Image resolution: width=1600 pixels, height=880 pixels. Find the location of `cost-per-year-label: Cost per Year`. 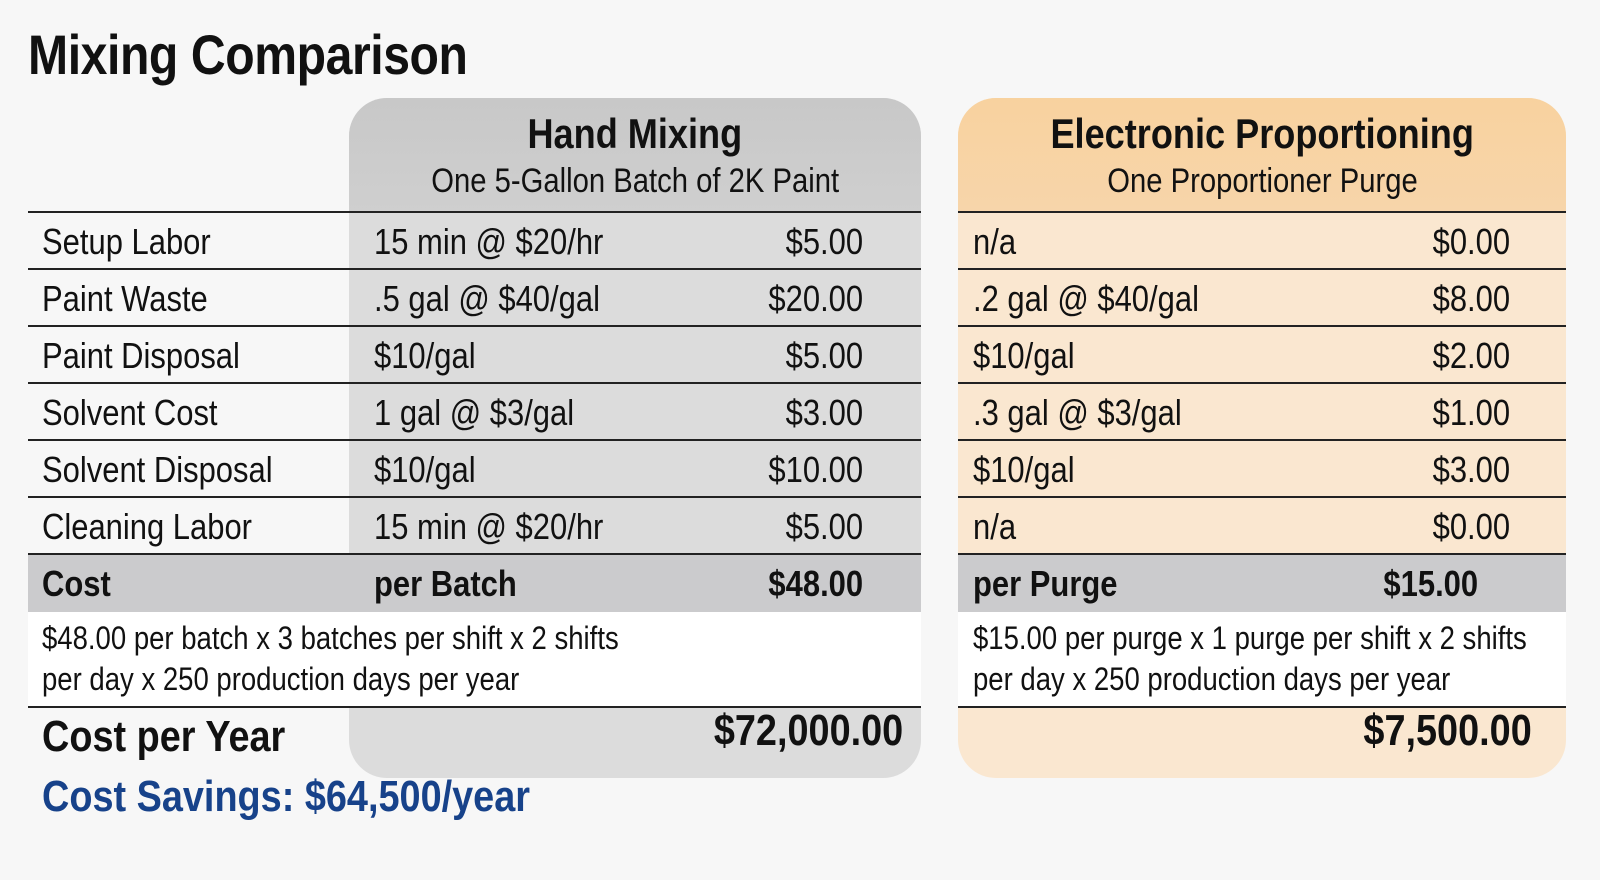

cost-per-year-label: Cost per Year is located at coordinates (164, 736).